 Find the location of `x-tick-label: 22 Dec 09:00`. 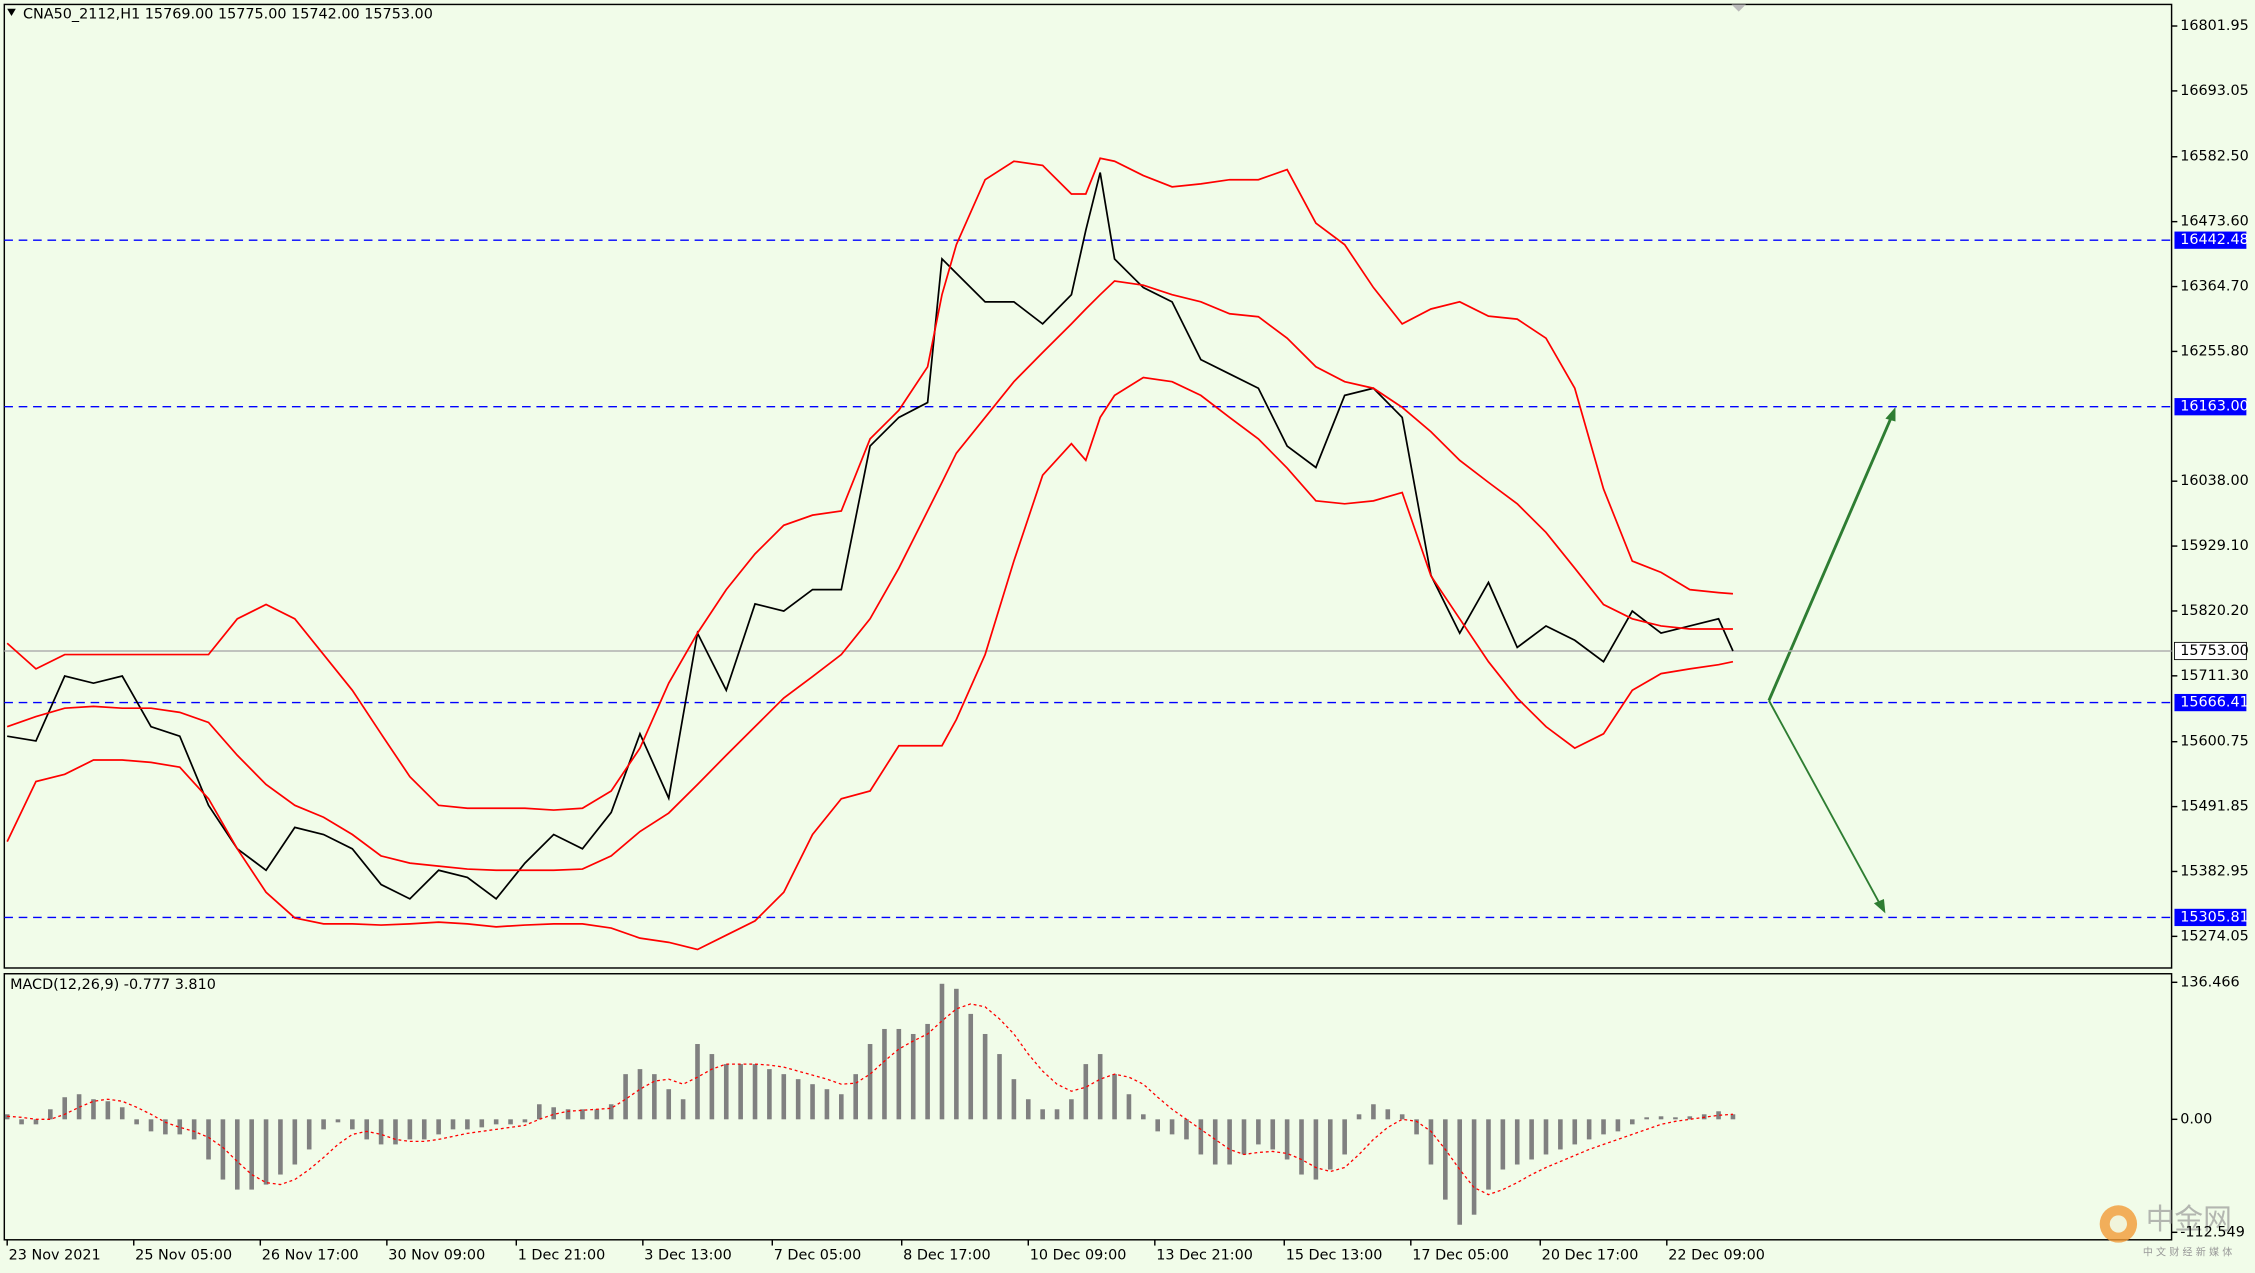

x-tick-label: 22 Dec 09:00 is located at coordinates (1716, 1256).